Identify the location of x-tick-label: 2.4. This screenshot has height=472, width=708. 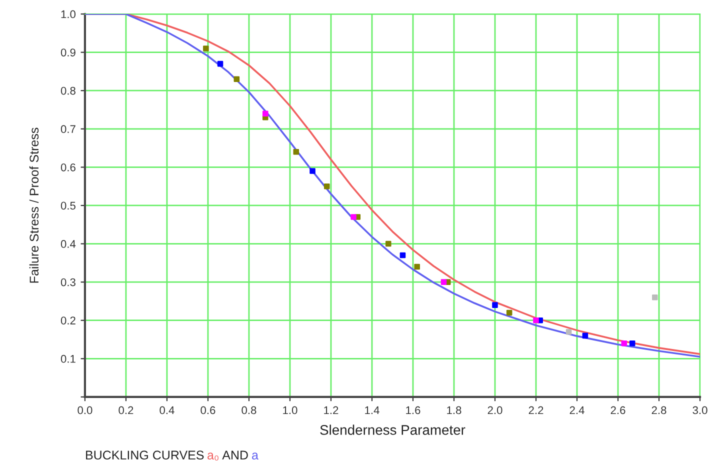
(577, 410).